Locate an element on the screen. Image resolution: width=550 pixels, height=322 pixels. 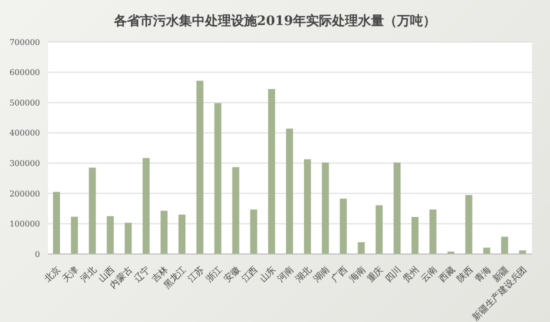
y-tick-label: 200000 is located at coordinates (24, 193).